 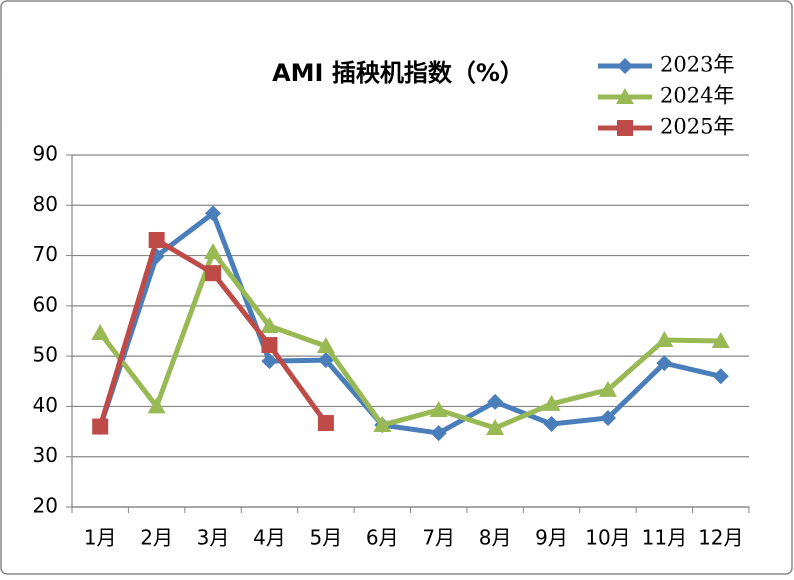 What do you see at coordinates (697, 65) in the screenshot?
I see `legend-label: 2023年` at bounding box center [697, 65].